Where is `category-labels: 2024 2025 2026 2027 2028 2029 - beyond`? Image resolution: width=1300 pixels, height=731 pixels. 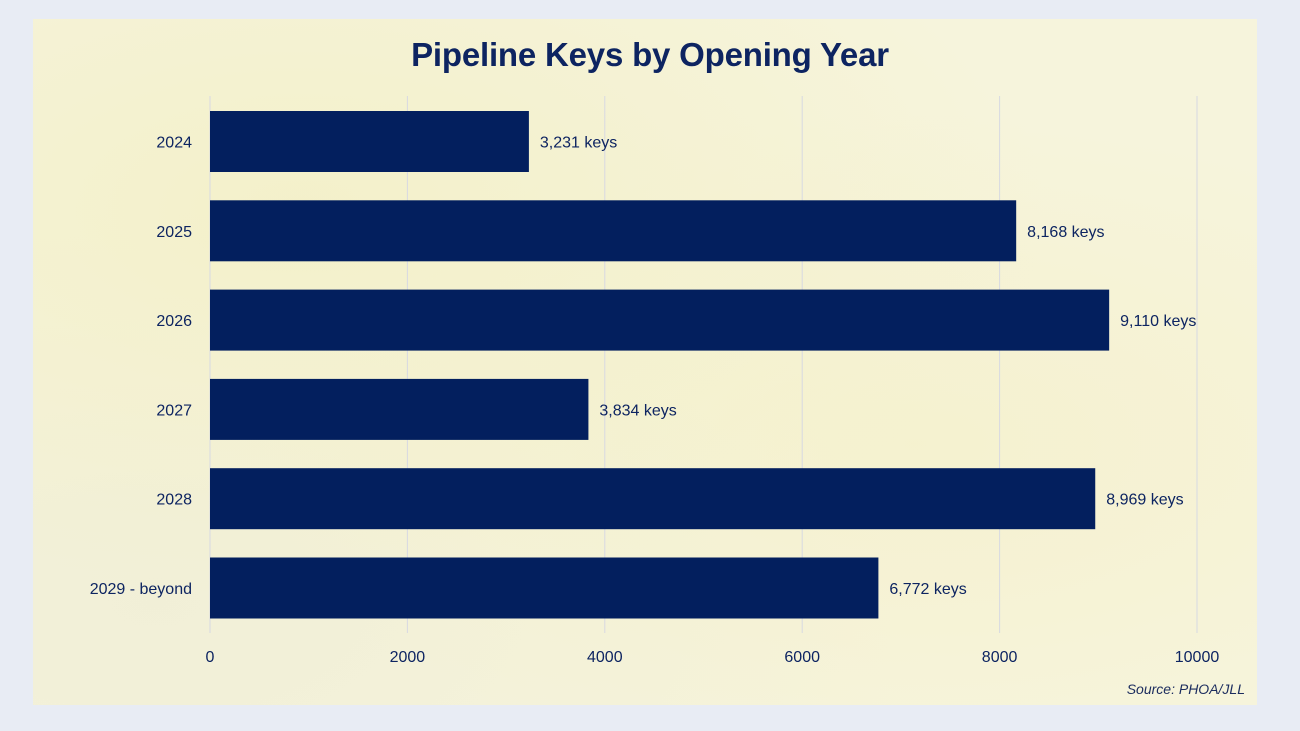 category-labels: 2024 2025 2026 2027 2028 2029 - beyond is located at coordinates (141, 367).